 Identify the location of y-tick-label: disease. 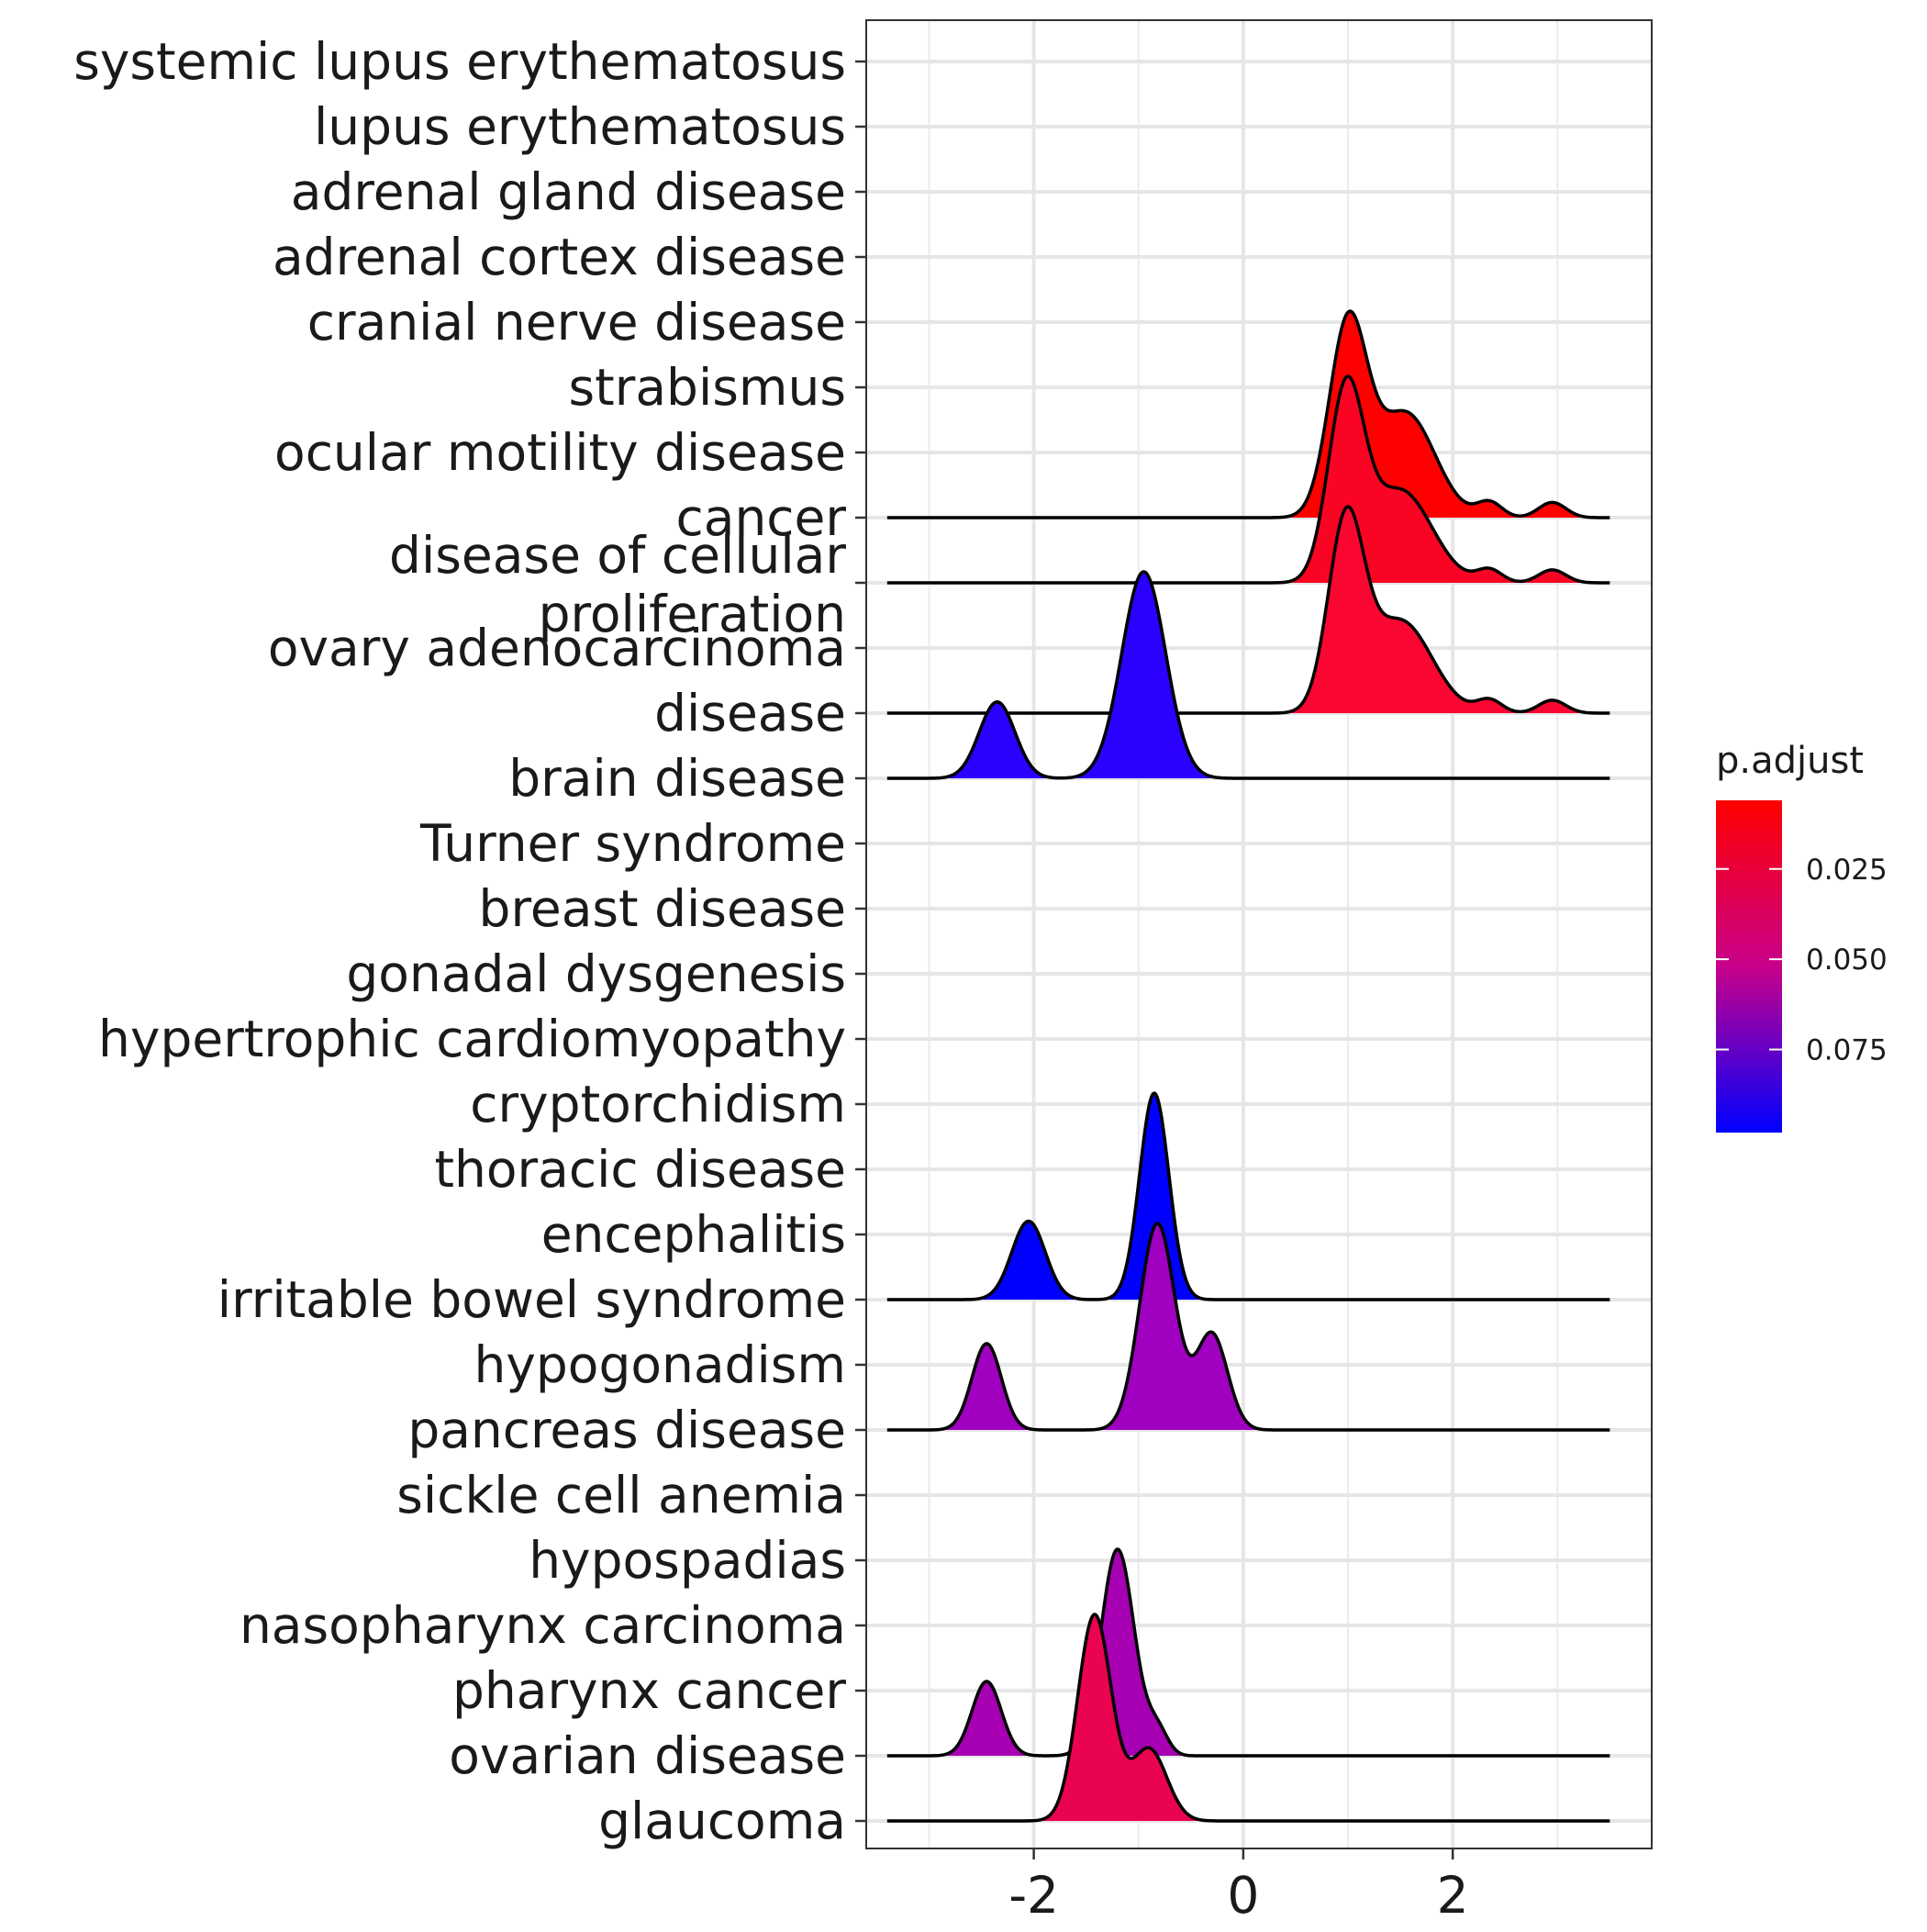
(750, 713).